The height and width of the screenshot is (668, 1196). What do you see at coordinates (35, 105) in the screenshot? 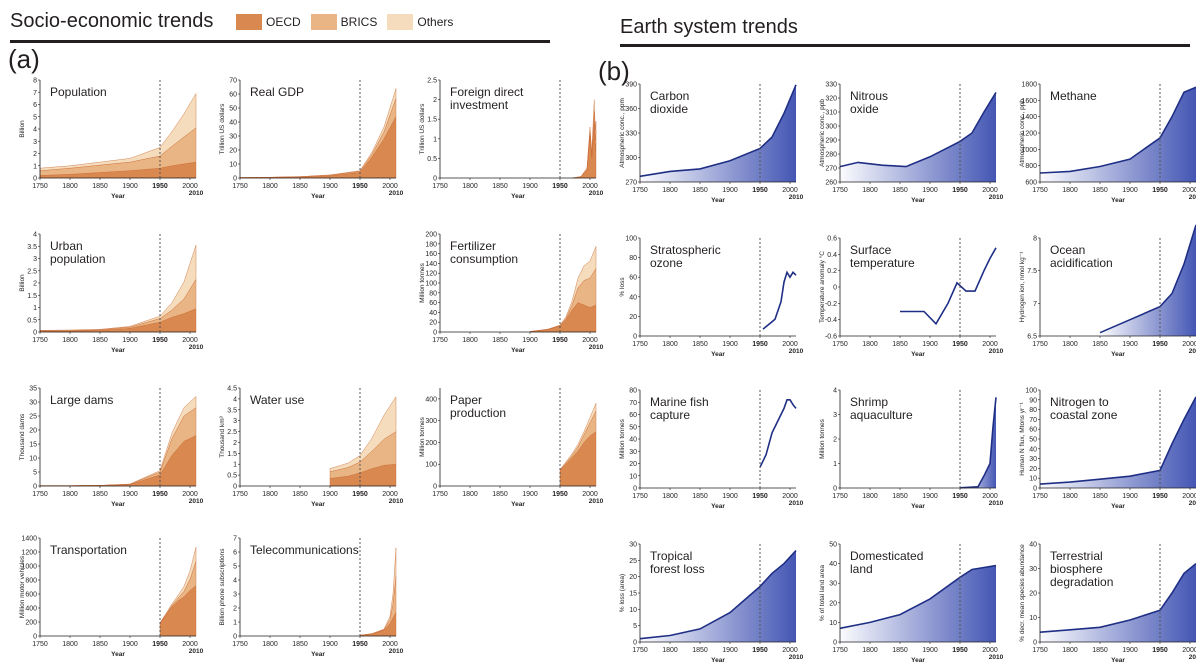
I see `y-tick-label-population: 6` at bounding box center [35, 105].